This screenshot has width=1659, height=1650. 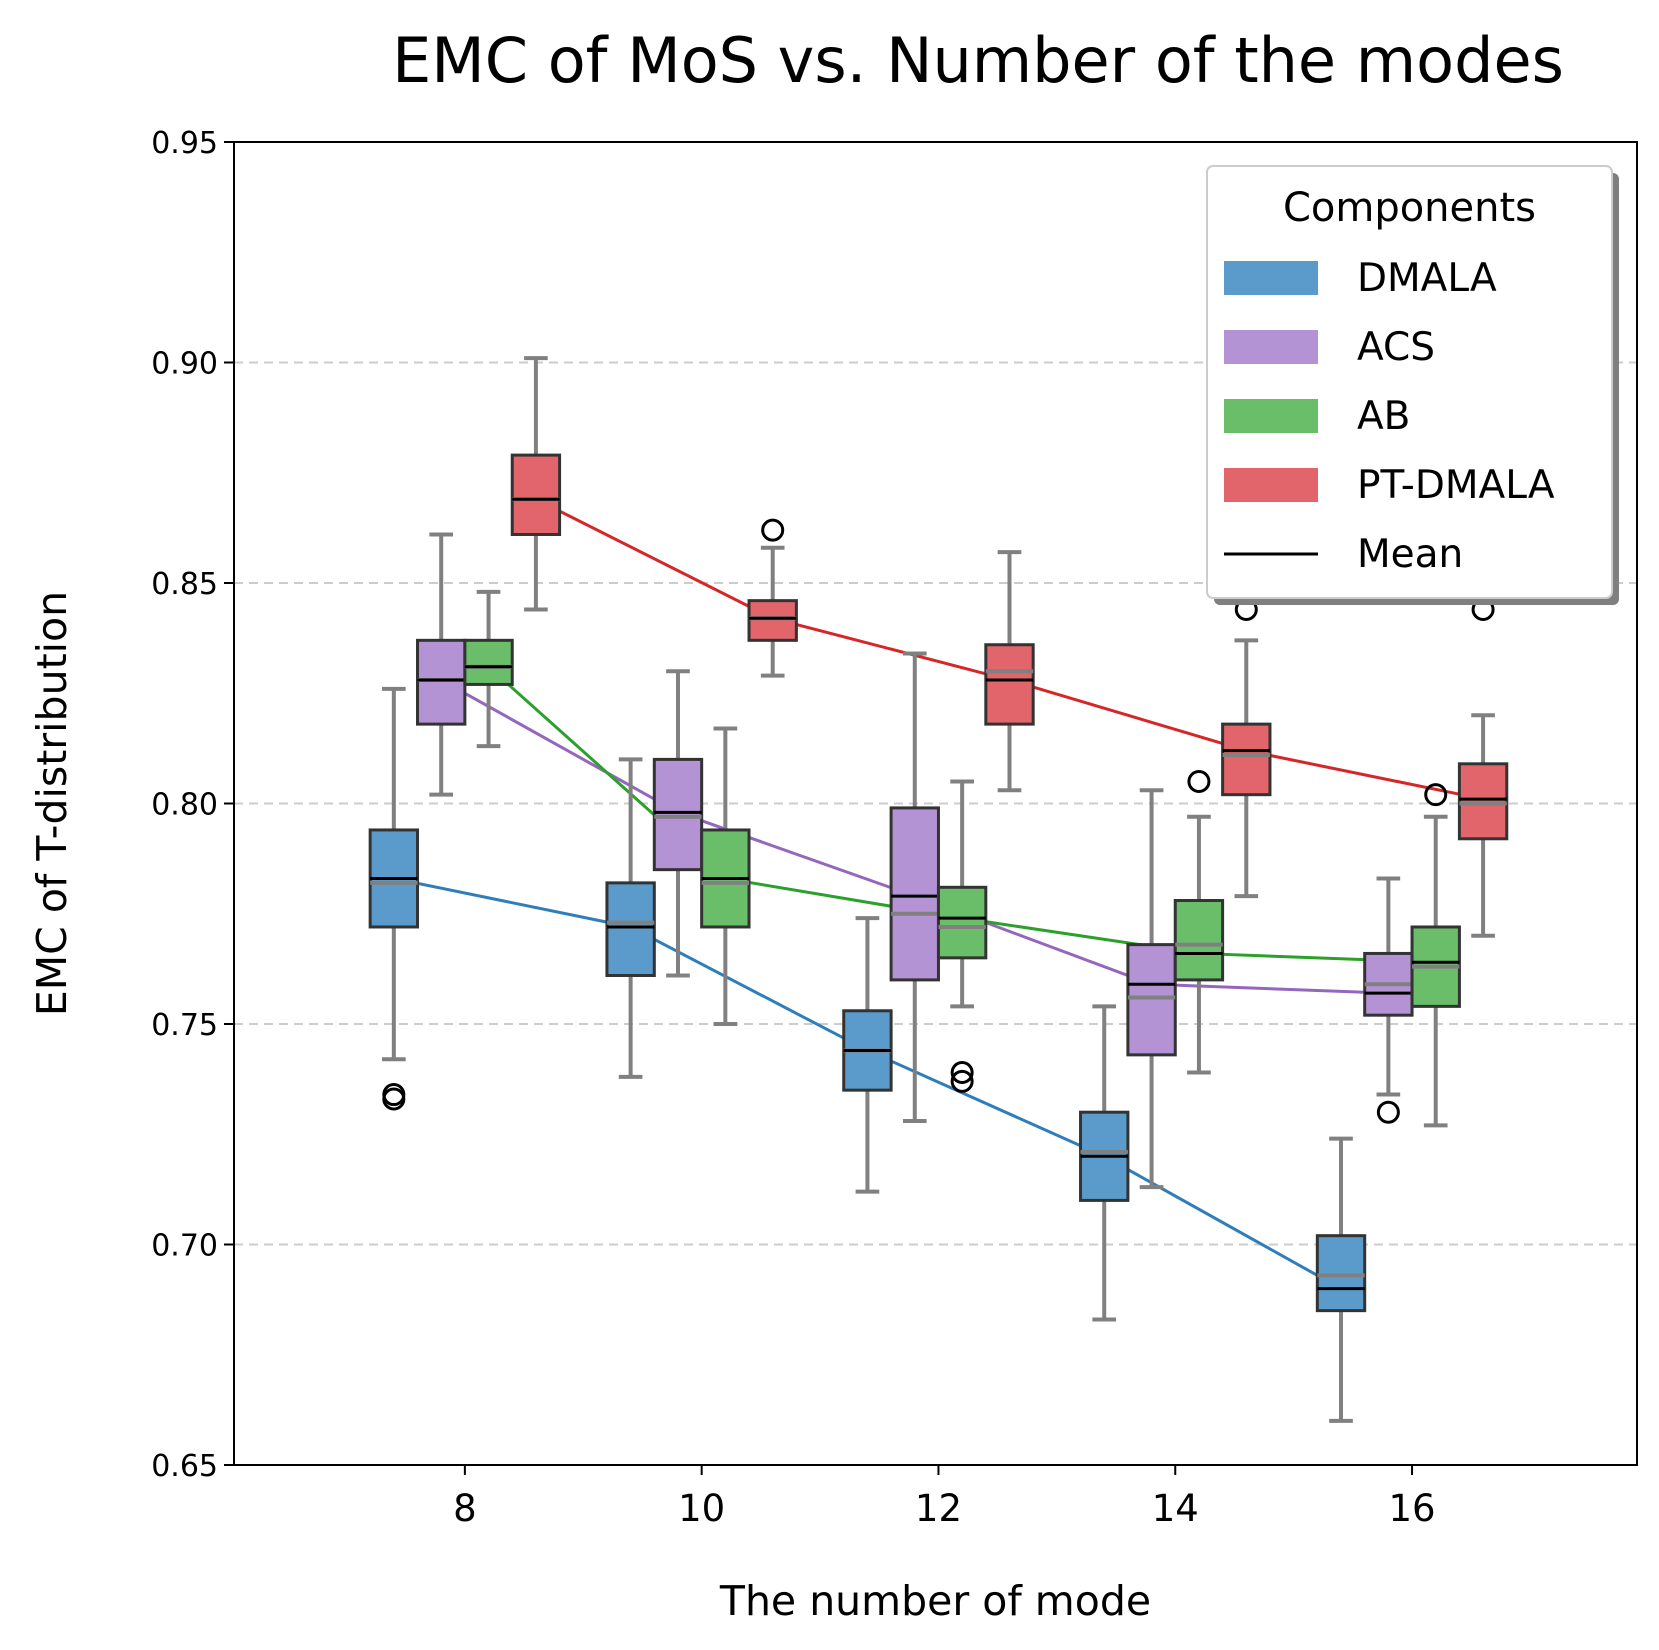 I want to click on x-tick-label: 8, so click(x=465, y=1508).